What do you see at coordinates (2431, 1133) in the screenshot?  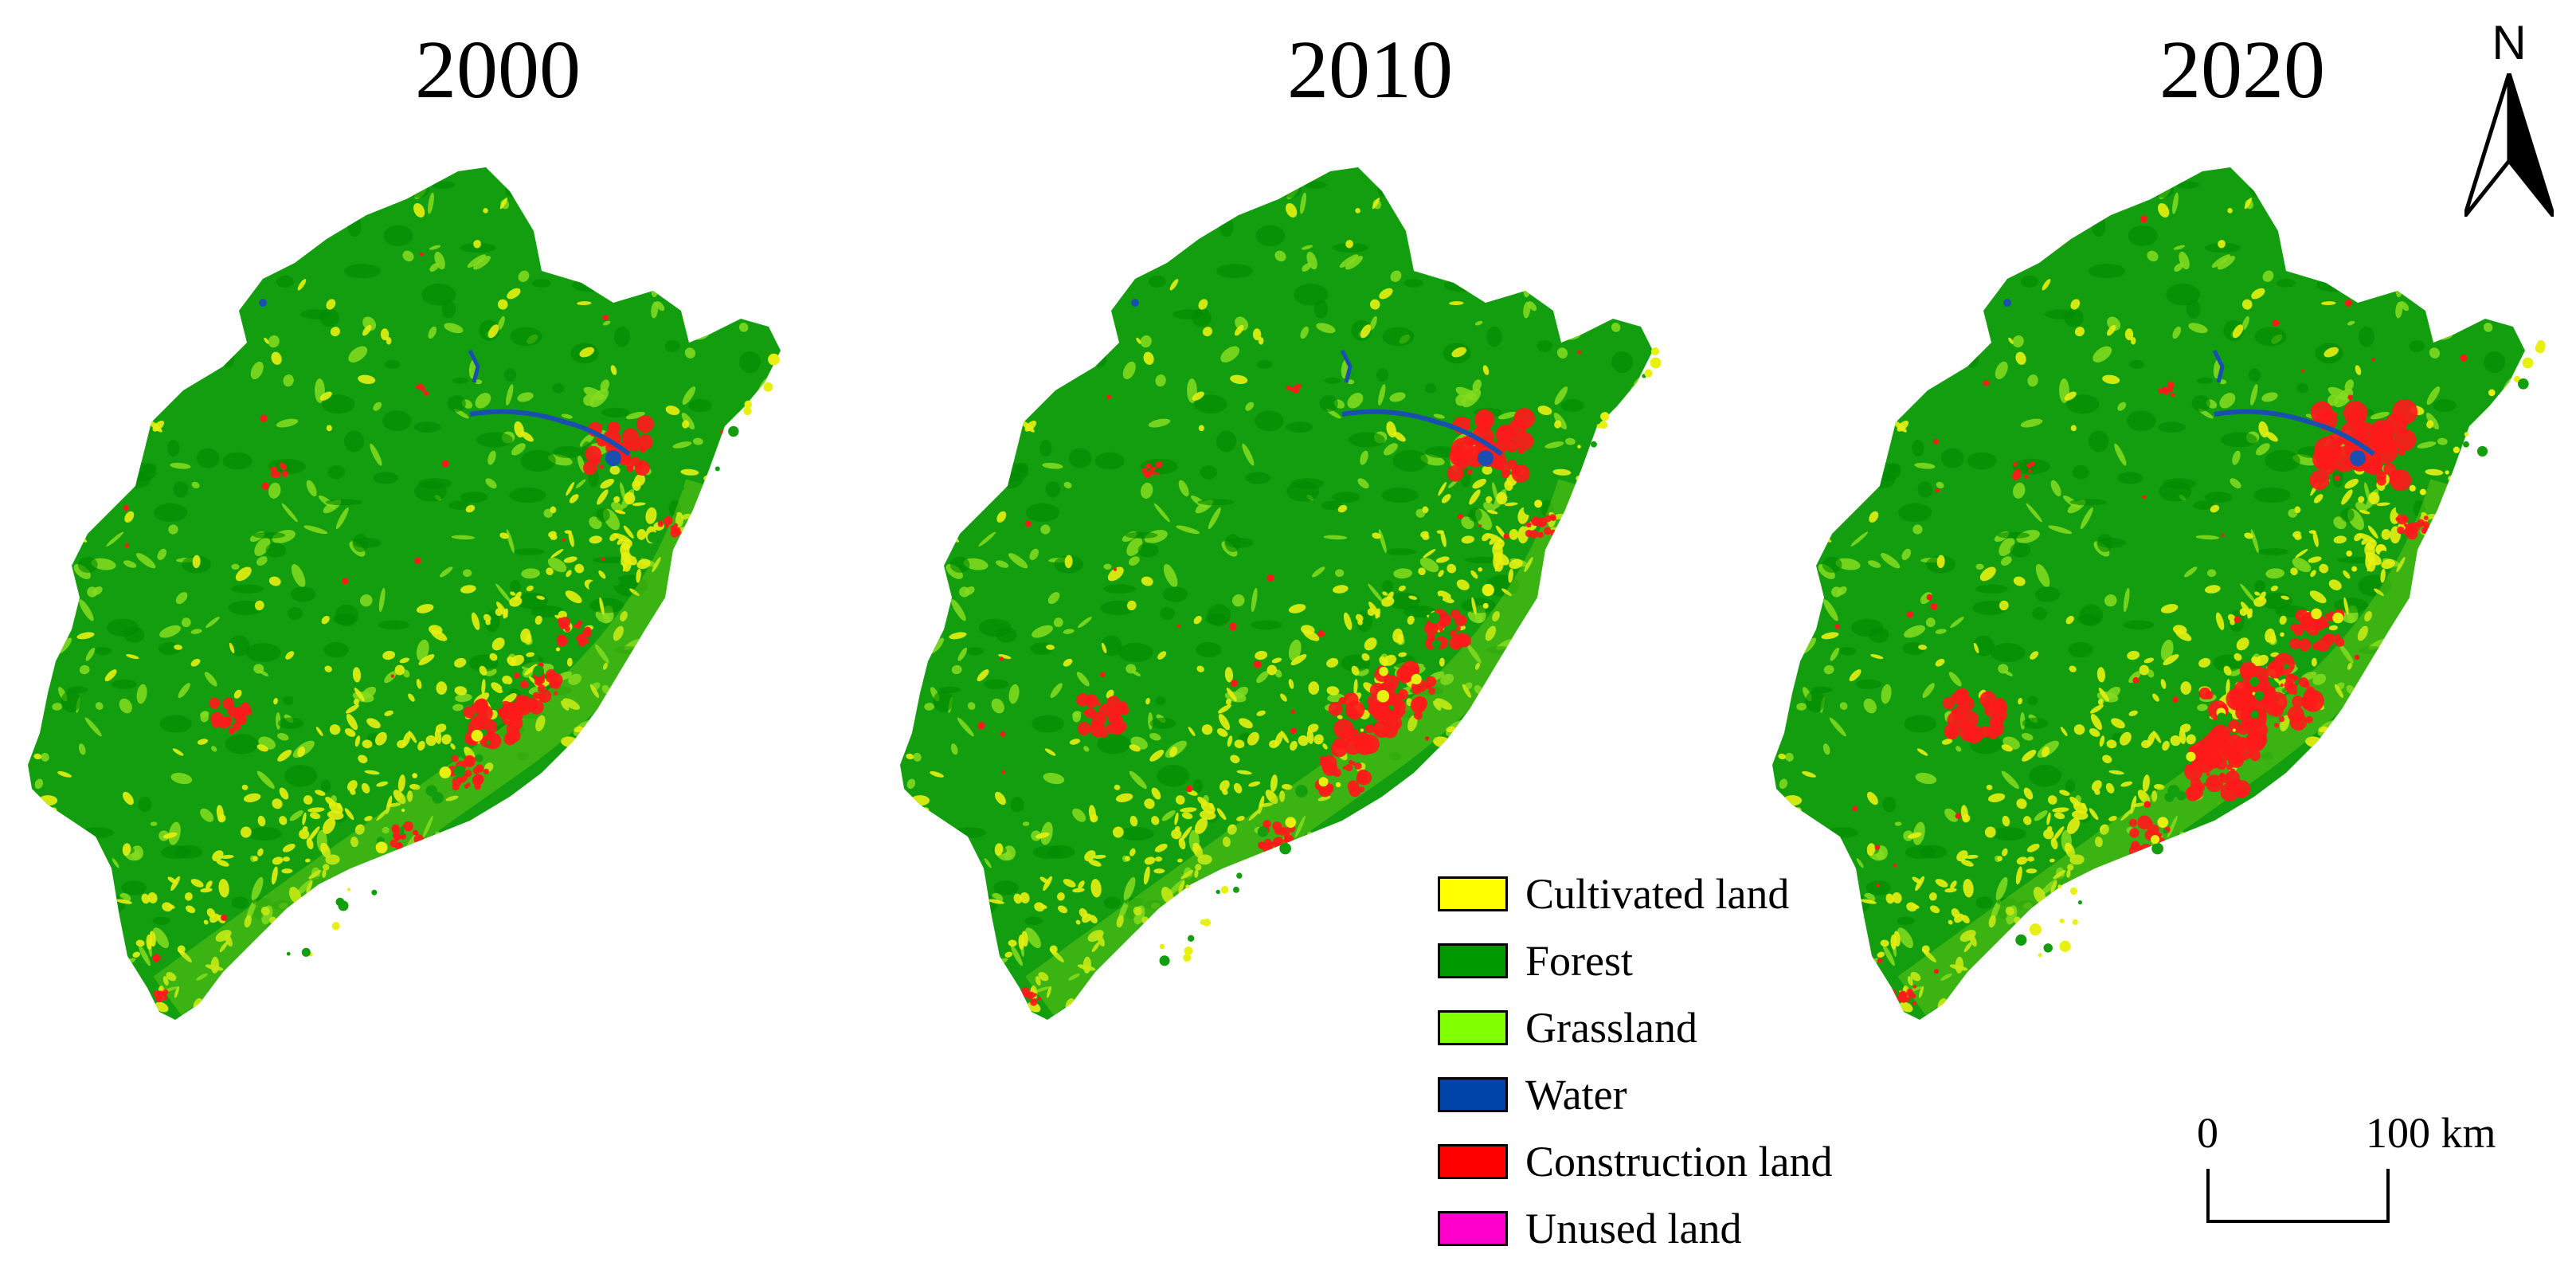 I see `scale-bar-end-label: 100 km` at bounding box center [2431, 1133].